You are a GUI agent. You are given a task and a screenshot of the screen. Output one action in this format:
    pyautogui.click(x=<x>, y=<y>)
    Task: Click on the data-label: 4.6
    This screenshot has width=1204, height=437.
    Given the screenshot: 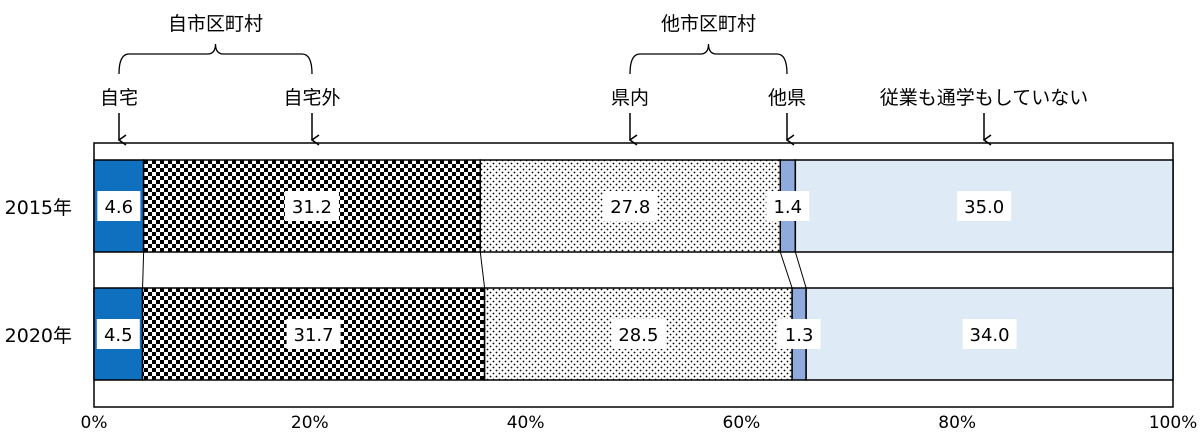 What is the action you would take?
    pyautogui.click(x=119, y=206)
    